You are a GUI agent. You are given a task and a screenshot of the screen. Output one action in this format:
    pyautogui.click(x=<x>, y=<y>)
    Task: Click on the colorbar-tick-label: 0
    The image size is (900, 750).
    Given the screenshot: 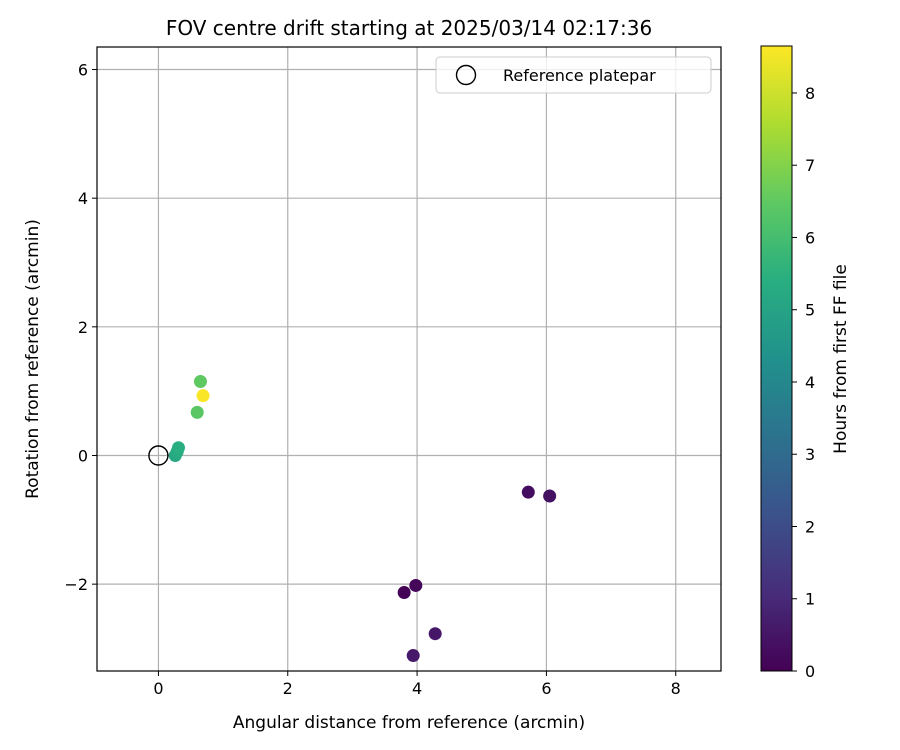 What is the action you would take?
    pyautogui.click(x=810, y=671)
    